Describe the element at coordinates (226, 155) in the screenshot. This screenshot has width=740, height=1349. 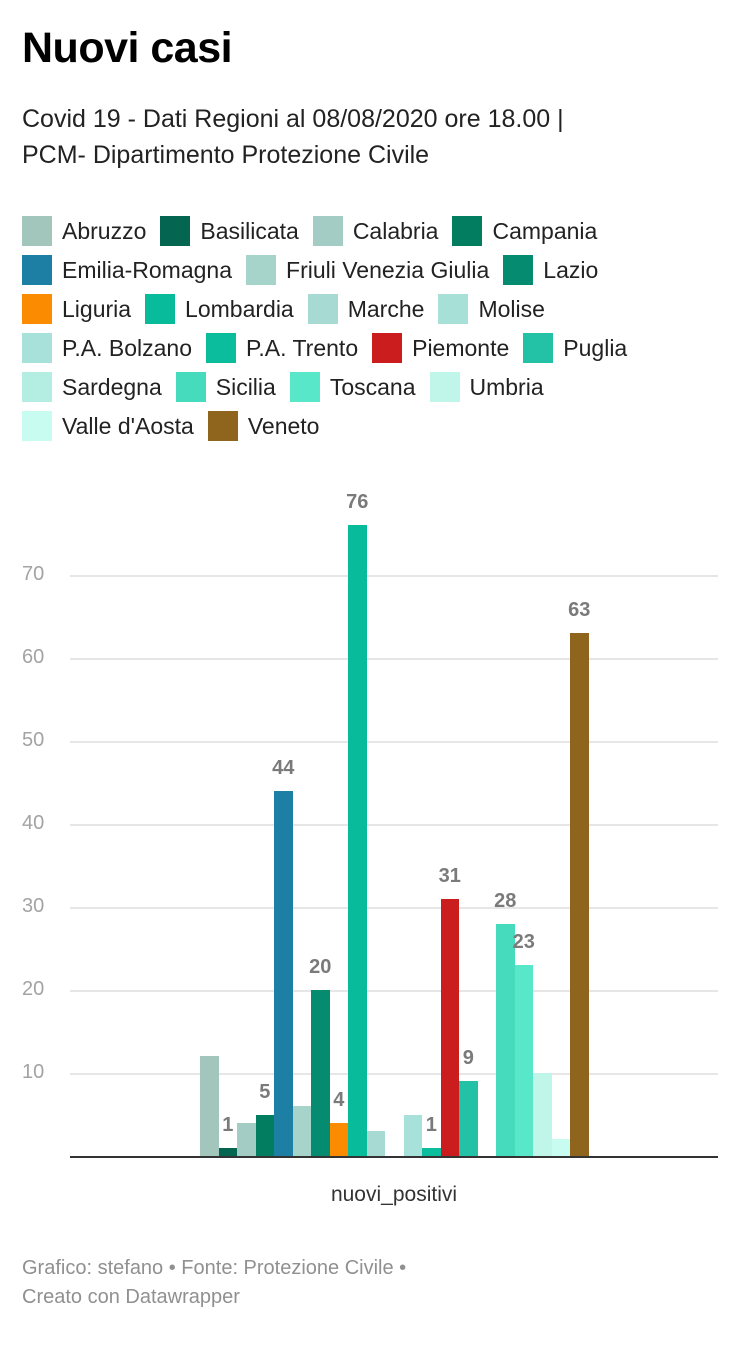
I see `subtitle-line-2: PCM- Dipartimento Protezione Civile` at that location.